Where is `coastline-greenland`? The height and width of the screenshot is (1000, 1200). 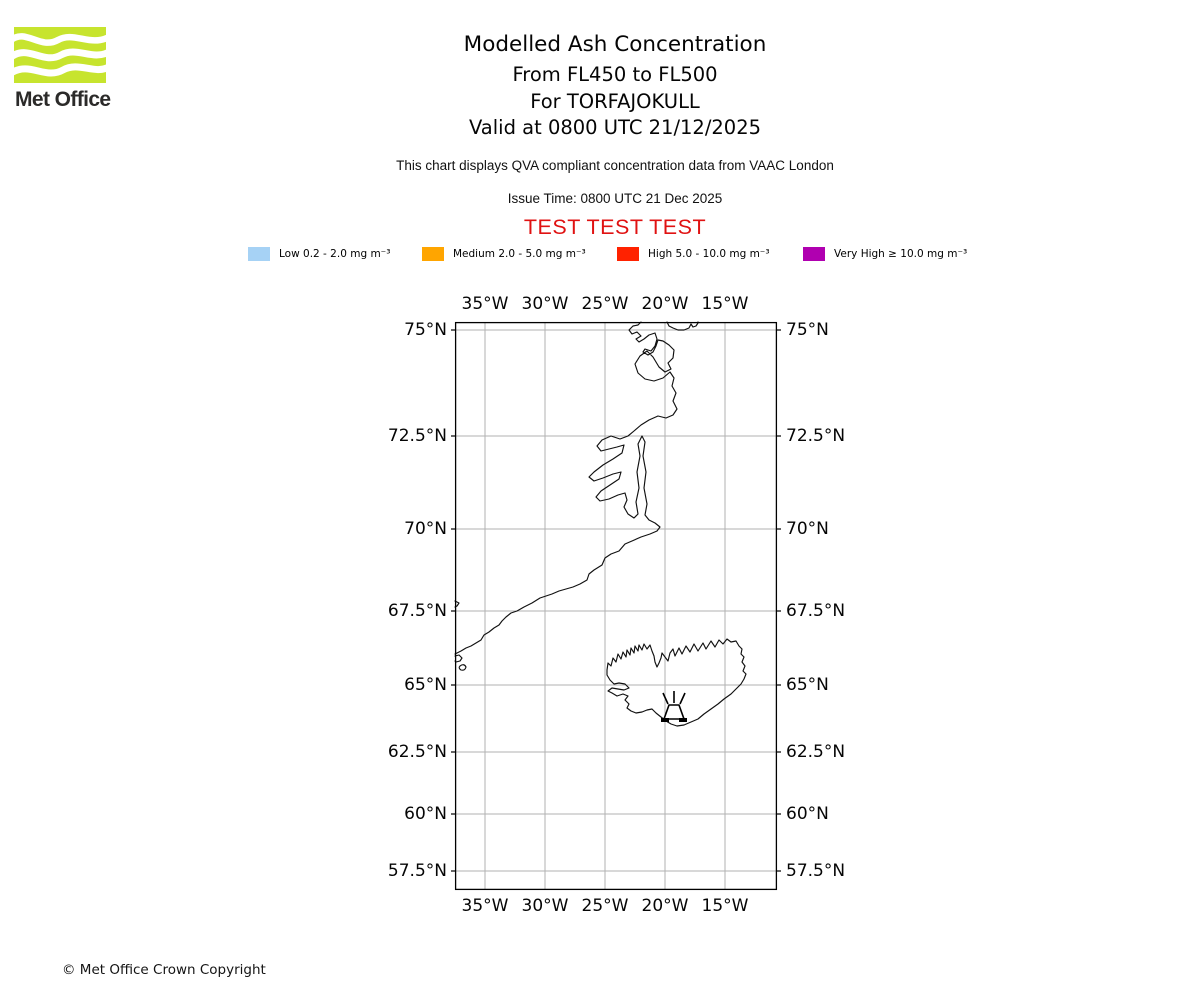
coastline-greenland is located at coordinates (566, 488).